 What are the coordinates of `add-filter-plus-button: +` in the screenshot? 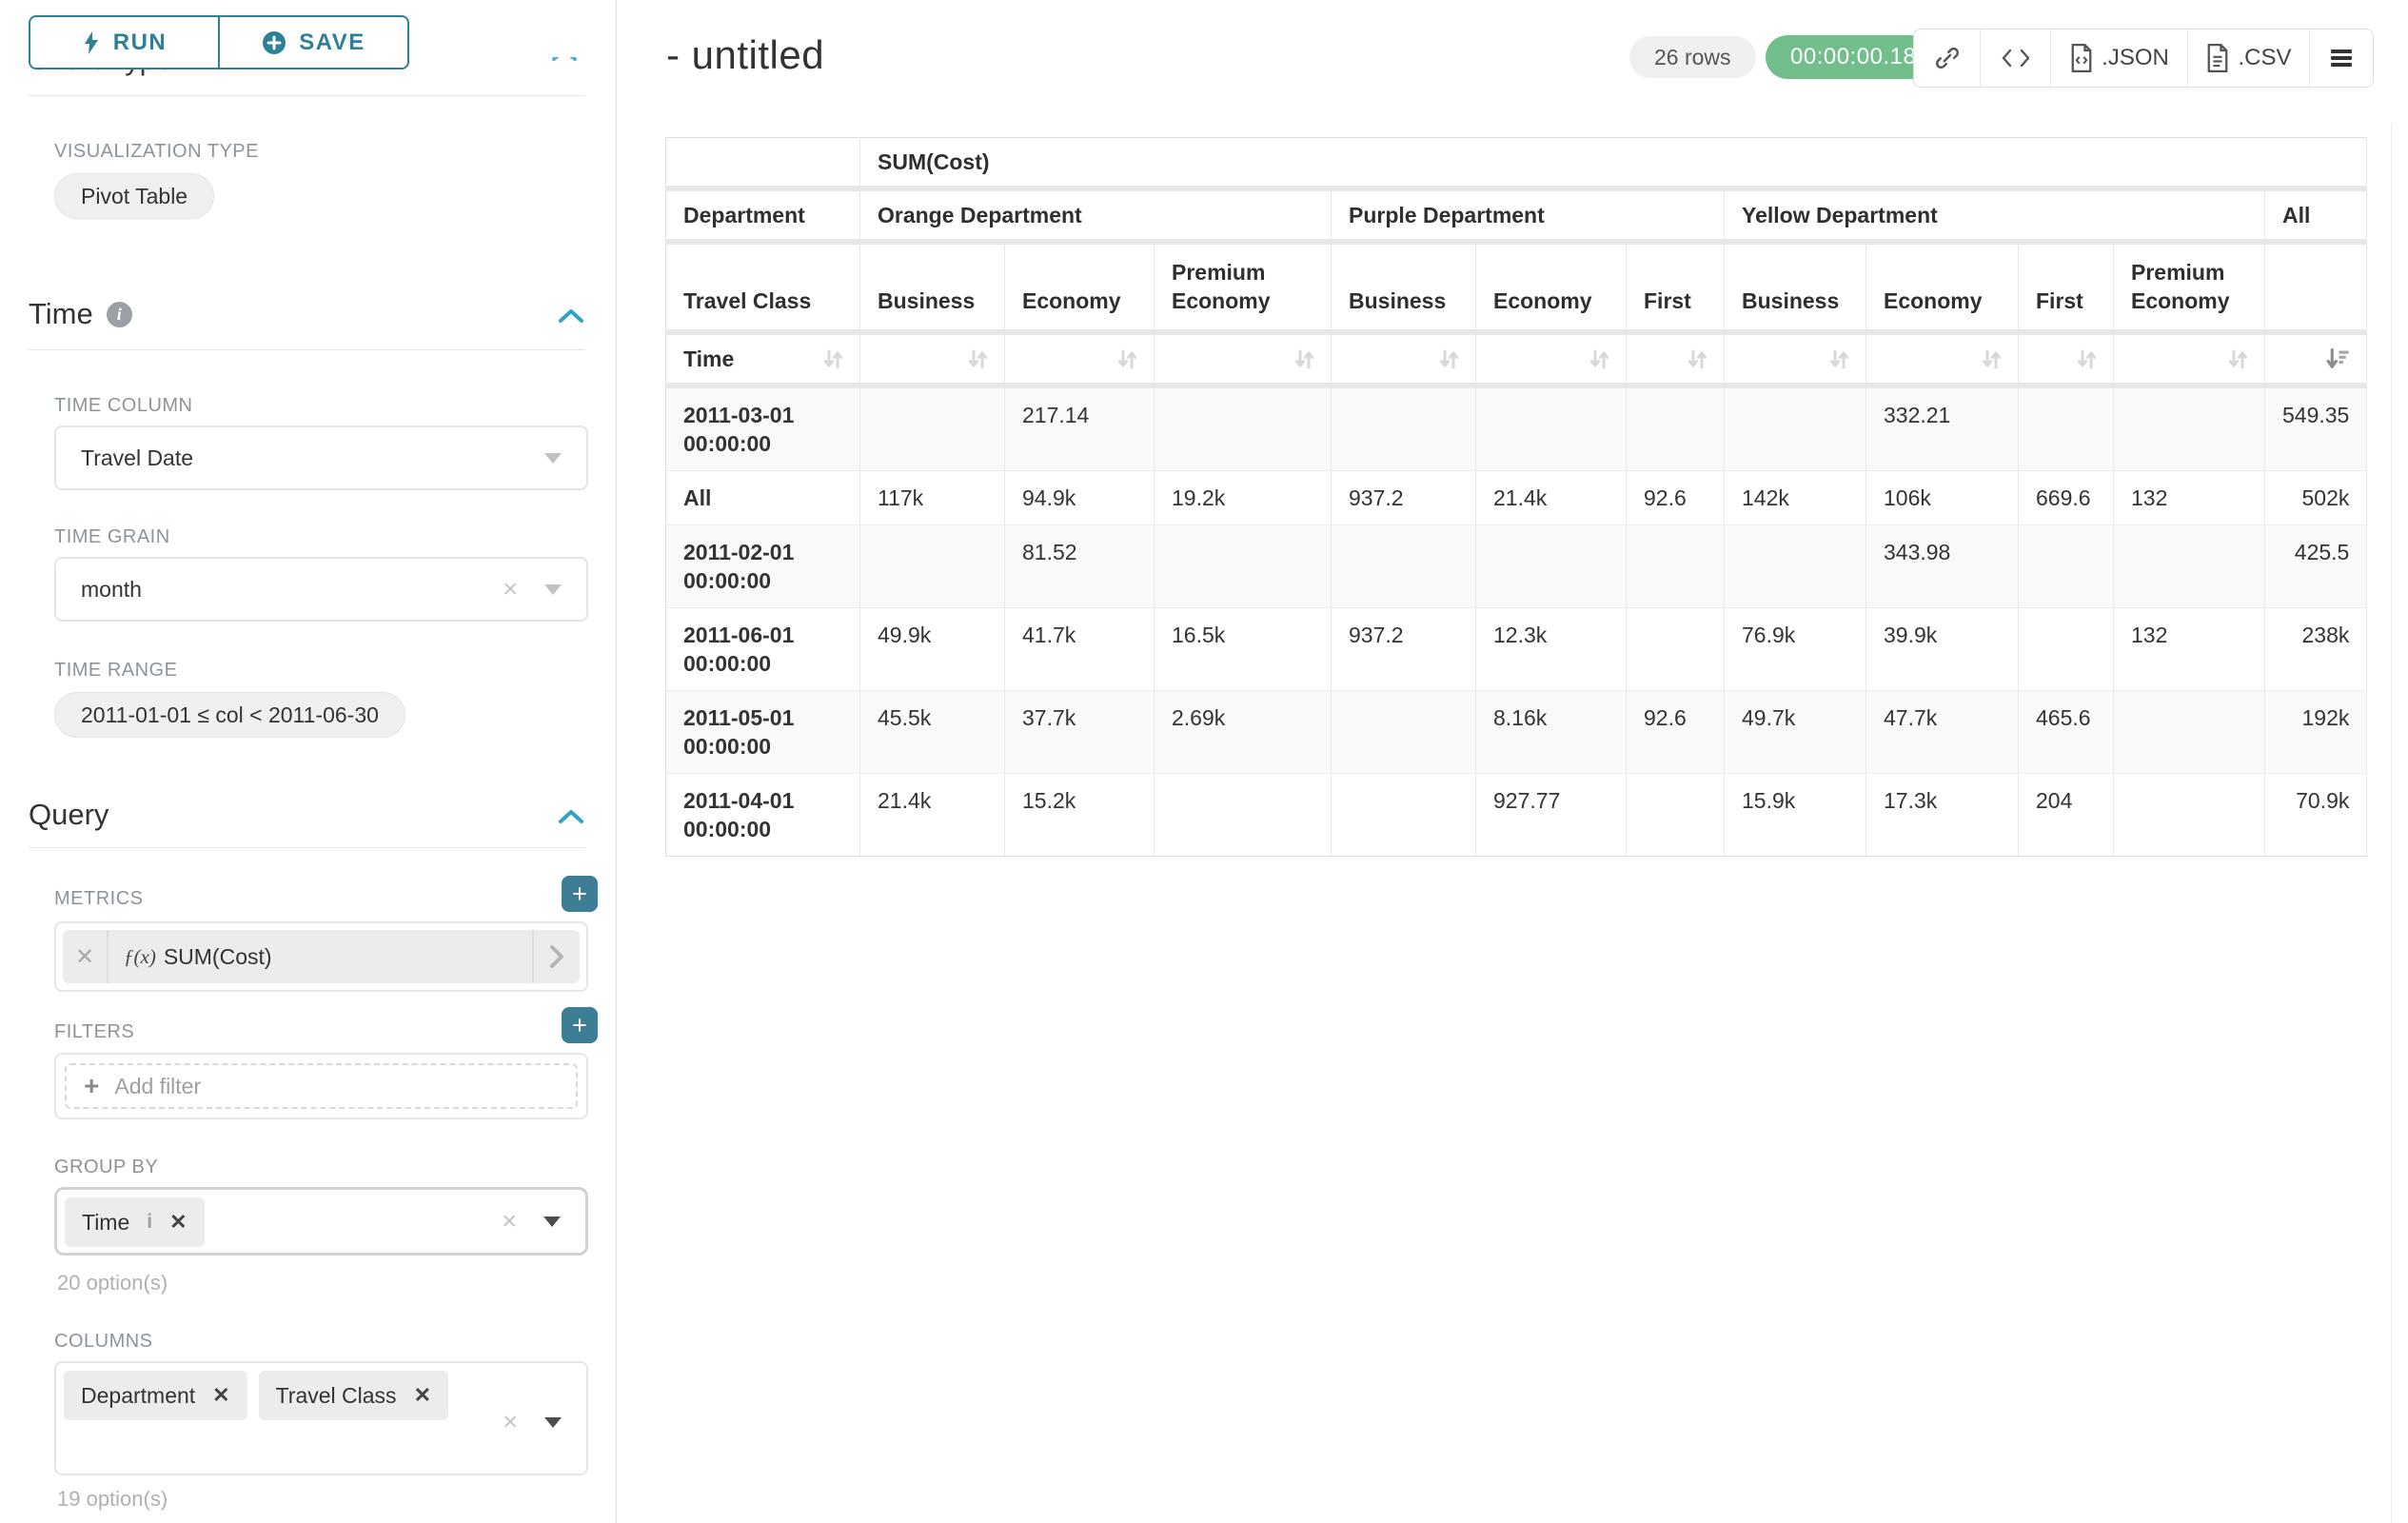 It's located at (580, 1025).